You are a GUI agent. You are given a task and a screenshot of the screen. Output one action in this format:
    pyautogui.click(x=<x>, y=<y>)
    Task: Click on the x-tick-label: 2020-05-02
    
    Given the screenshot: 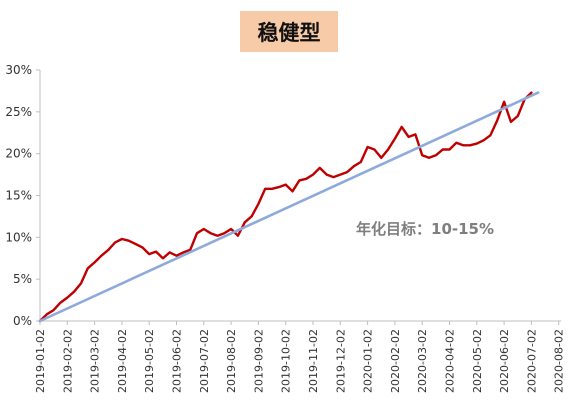 What is the action you would take?
    pyautogui.click(x=477, y=361)
    